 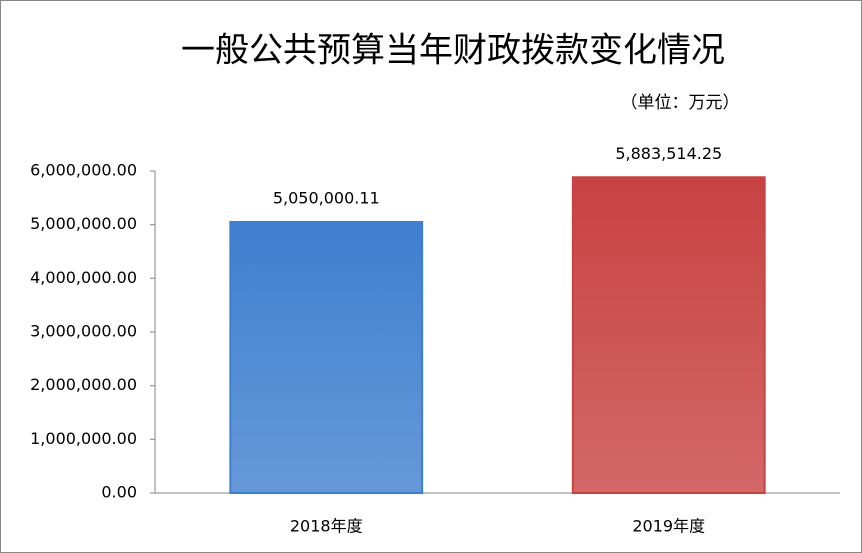 What do you see at coordinates (83, 223) in the screenshot?
I see `y-tick-label: 5,000,000.00` at bounding box center [83, 223].